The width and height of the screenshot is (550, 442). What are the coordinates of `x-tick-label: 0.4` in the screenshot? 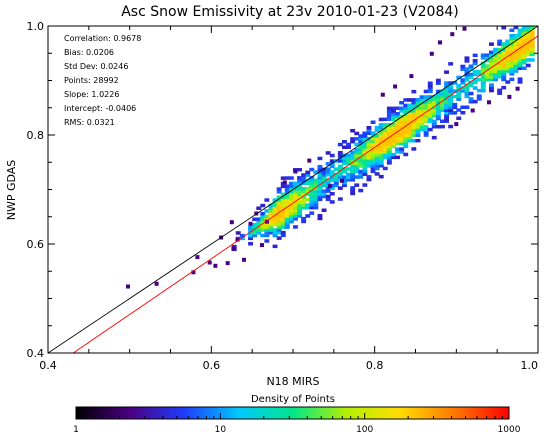 It's located at (48, 365).